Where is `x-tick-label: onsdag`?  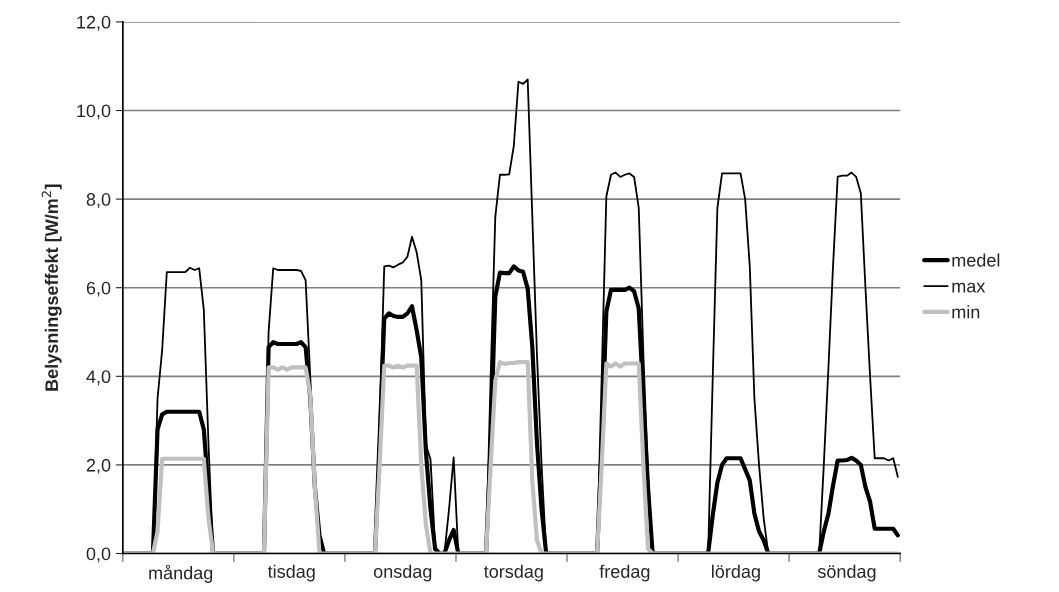
x-tick-label: onsdag is located at coordinates (402, 573).